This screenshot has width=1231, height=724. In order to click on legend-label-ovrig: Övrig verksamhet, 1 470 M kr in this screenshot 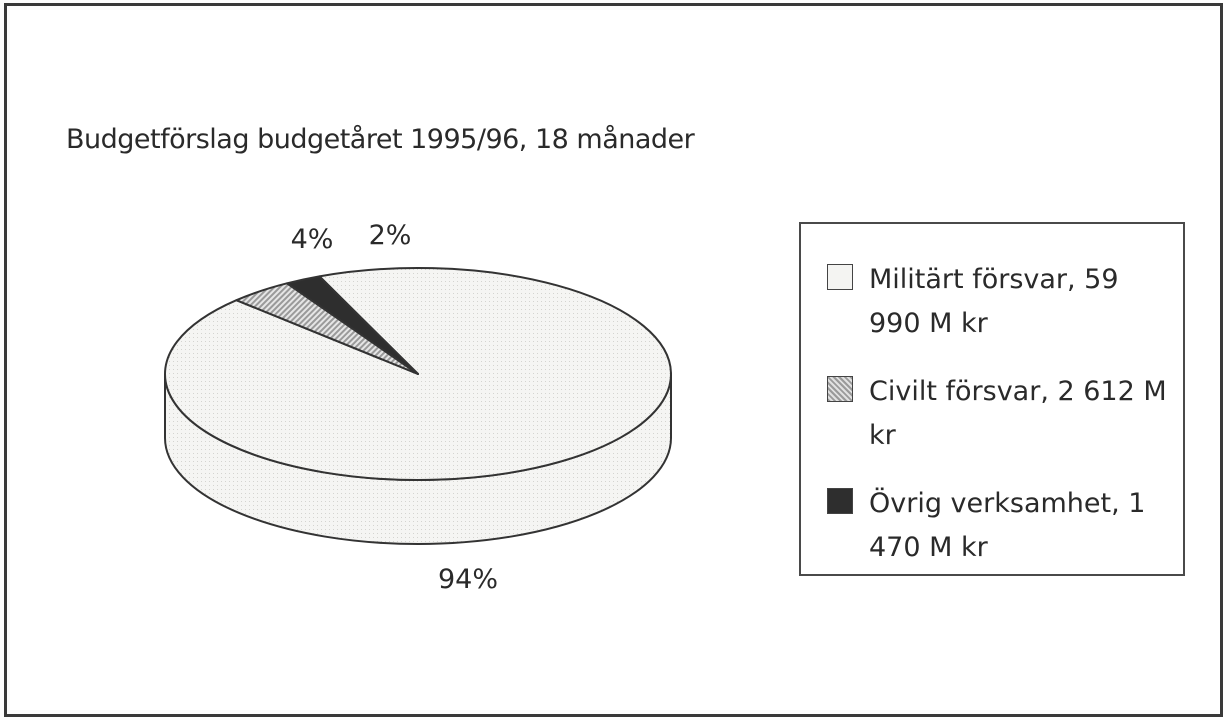, I will do `click(1007, 525)`.